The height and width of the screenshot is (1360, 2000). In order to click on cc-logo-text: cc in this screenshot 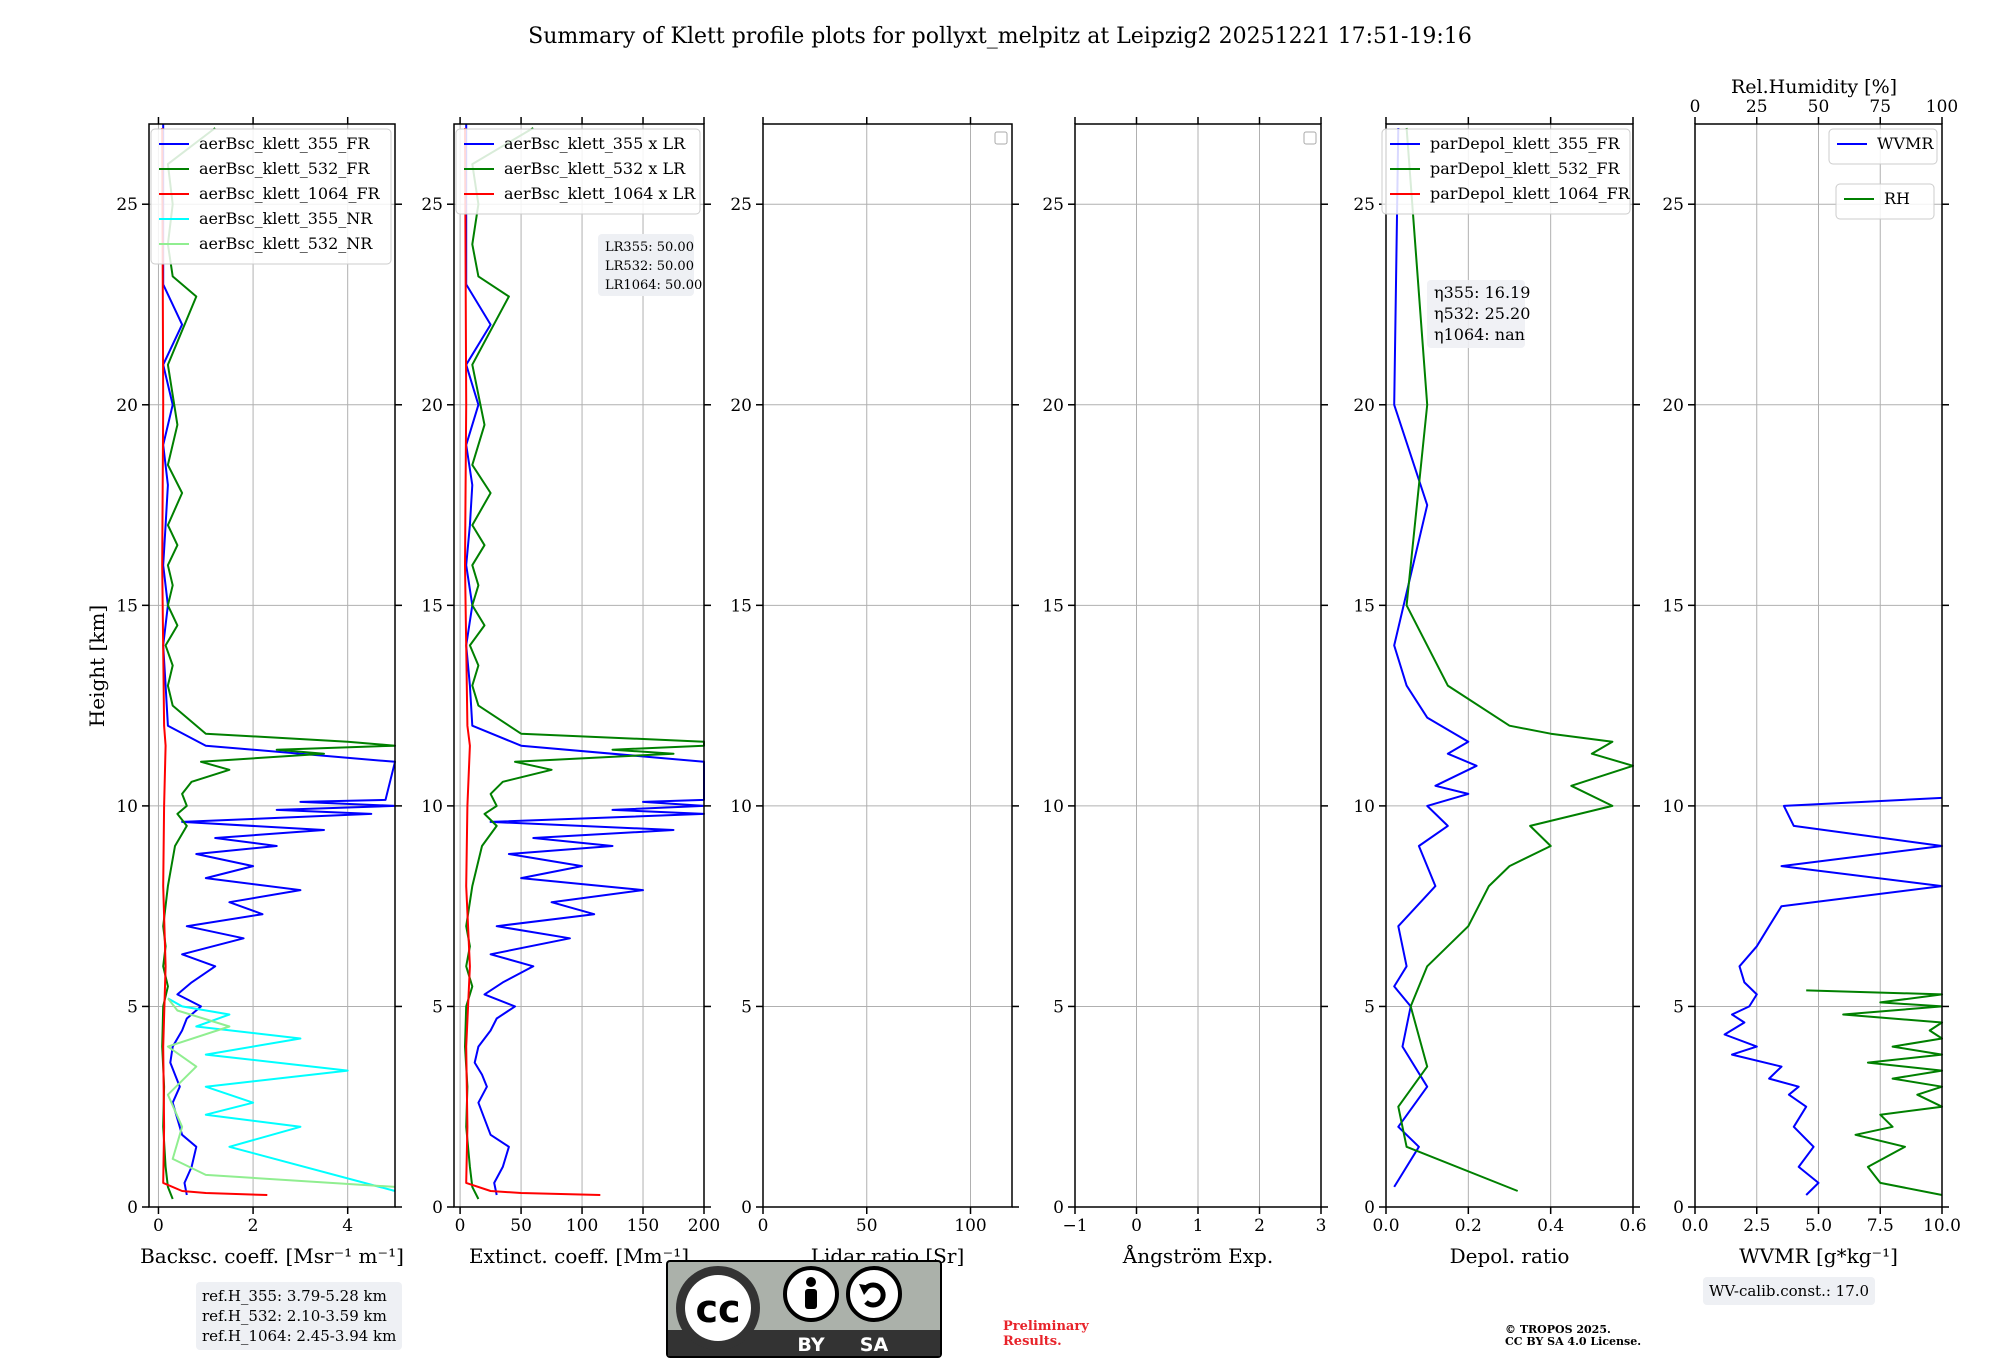, I will do `click(717, 1309)`.